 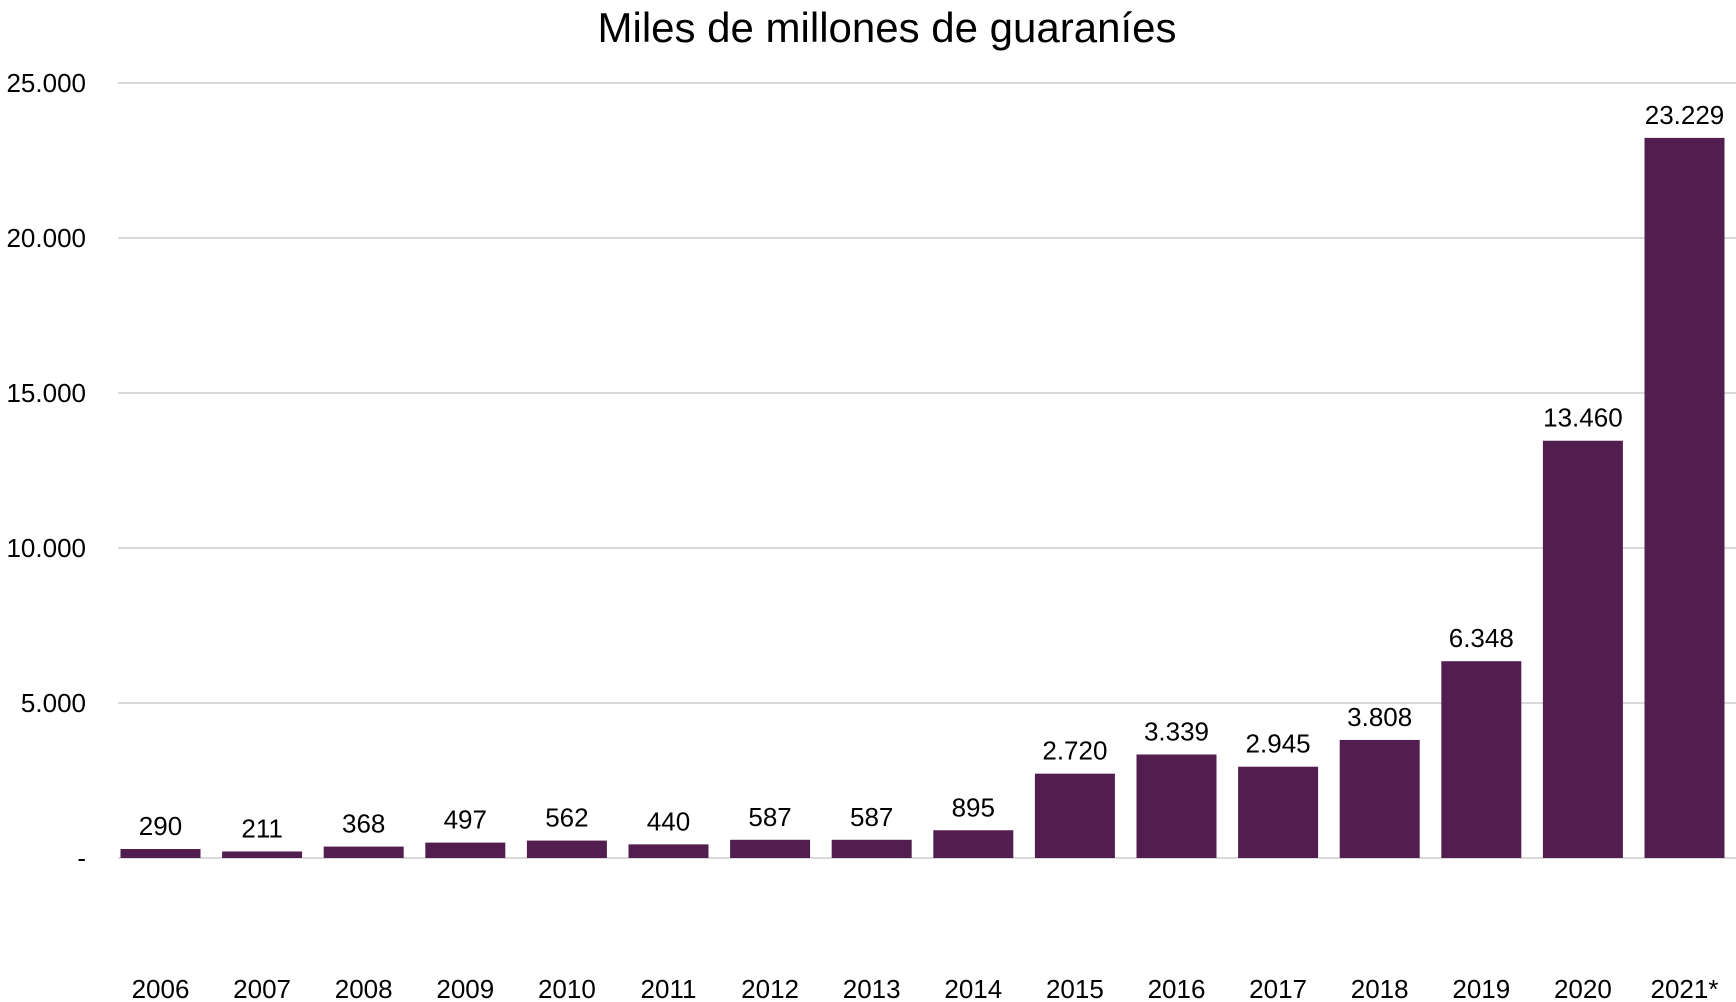 I want to click on y-tick-label: 5.000, so click(x=53, y=703).